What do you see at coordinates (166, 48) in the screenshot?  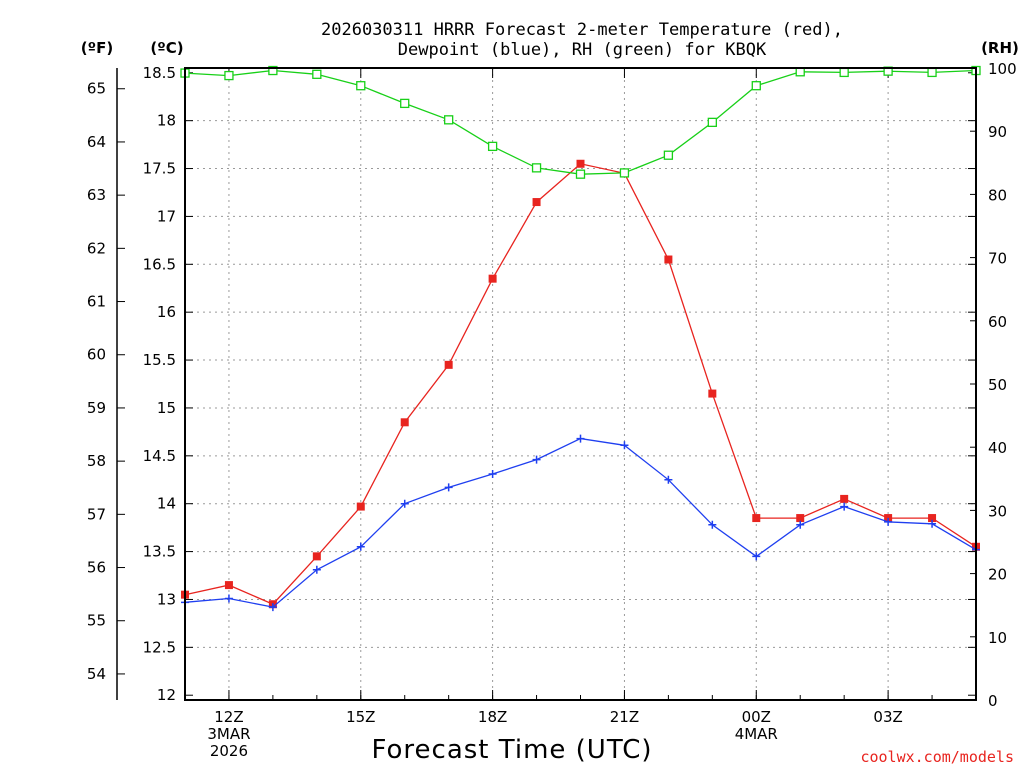 I see `celsius-unit-label: (ºC)` at bounding box center [166, 48].